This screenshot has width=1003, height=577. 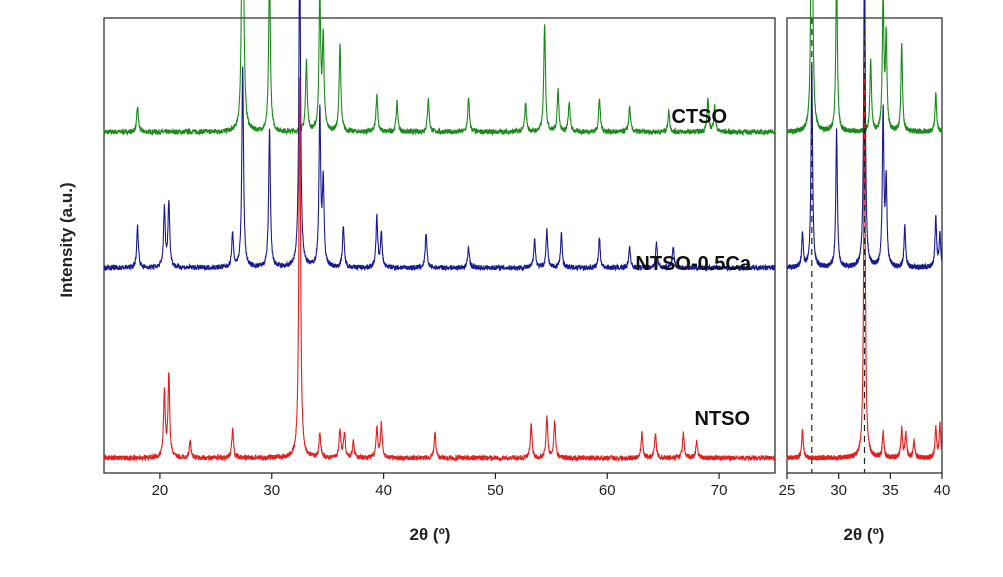 What do you see at coordinates (66, 239) in the screenshot?
I see `y-axis-label: Intensity (a.u.)` at bounding box center [66, 239].